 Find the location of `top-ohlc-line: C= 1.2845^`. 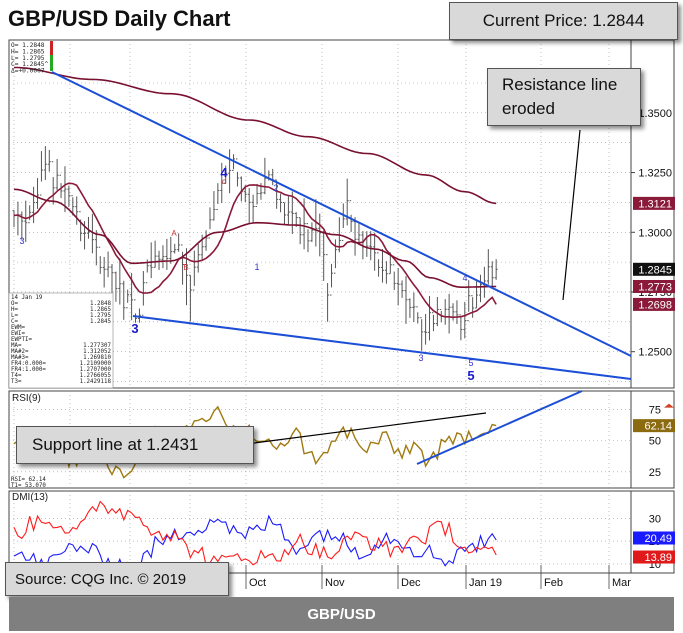

top-ohlc-line: C= 1.2845^ is located at coordinates (30, 64).